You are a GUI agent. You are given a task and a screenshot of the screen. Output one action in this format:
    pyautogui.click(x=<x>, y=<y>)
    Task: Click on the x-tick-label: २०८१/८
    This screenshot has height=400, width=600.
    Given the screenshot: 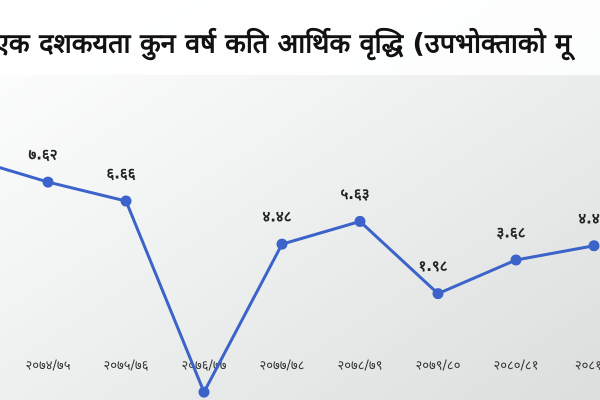 What is the action you would take?
    pyautogui.click(x=587, y=366)
    